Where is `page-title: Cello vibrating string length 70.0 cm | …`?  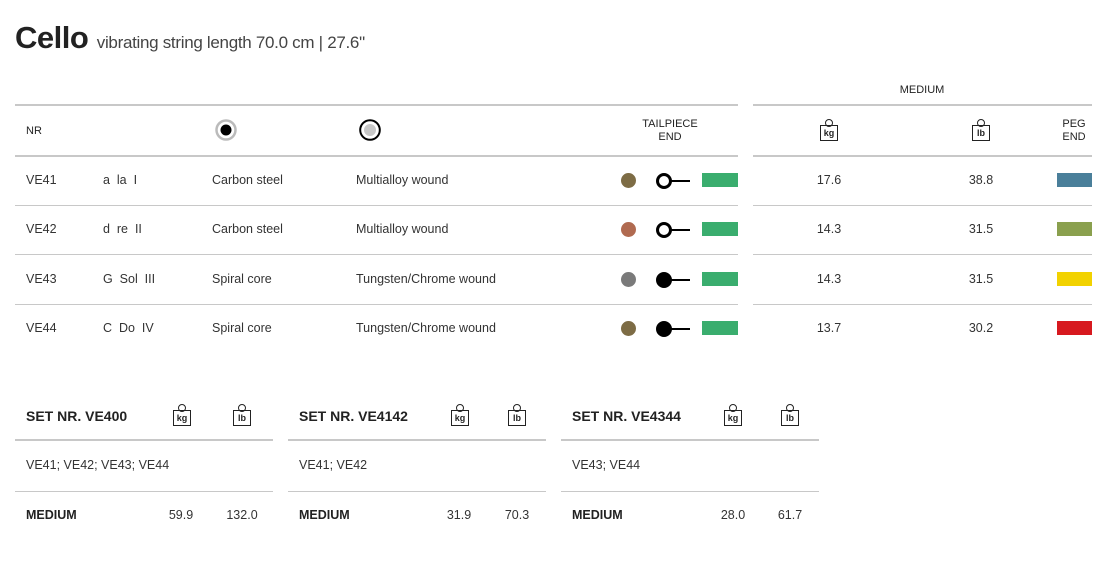 page-title: Cello vibrating string length 70.0 cm | … is located at coordinates (190, 38).